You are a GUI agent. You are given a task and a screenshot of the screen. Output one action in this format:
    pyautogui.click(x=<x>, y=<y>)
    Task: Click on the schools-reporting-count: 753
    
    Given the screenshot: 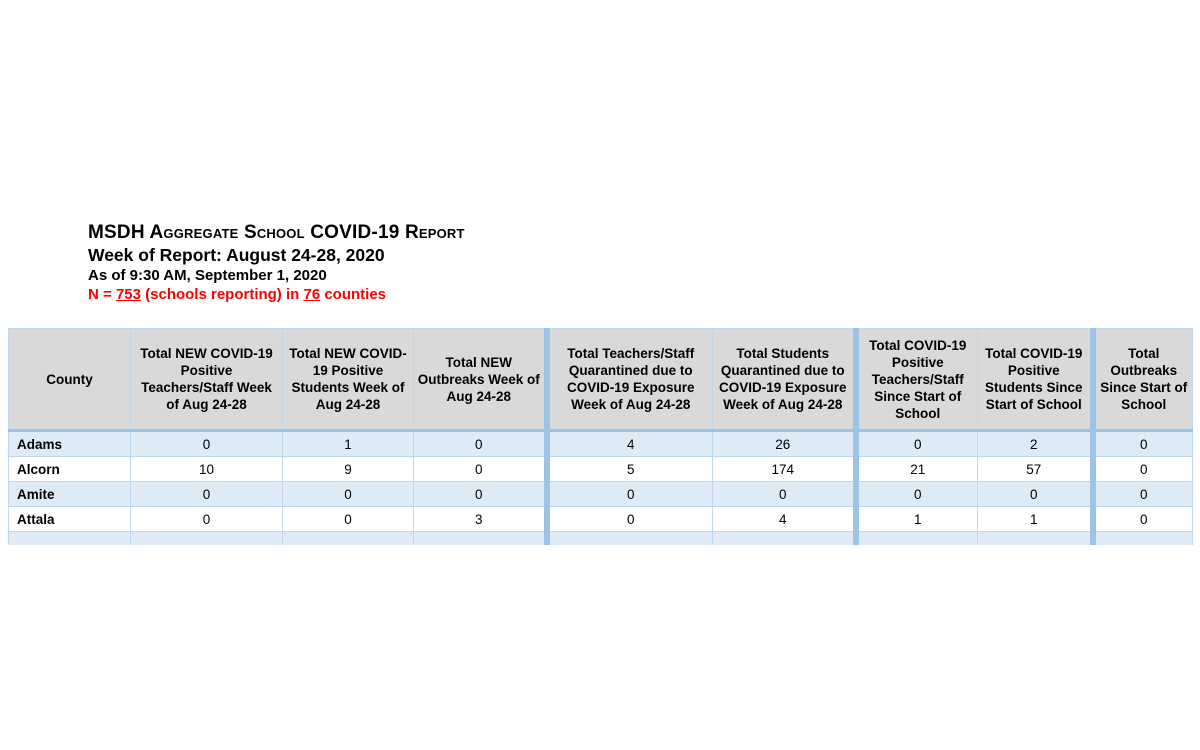 What is the action you would take?
    pyautogui.click(x=128, y=294)
    